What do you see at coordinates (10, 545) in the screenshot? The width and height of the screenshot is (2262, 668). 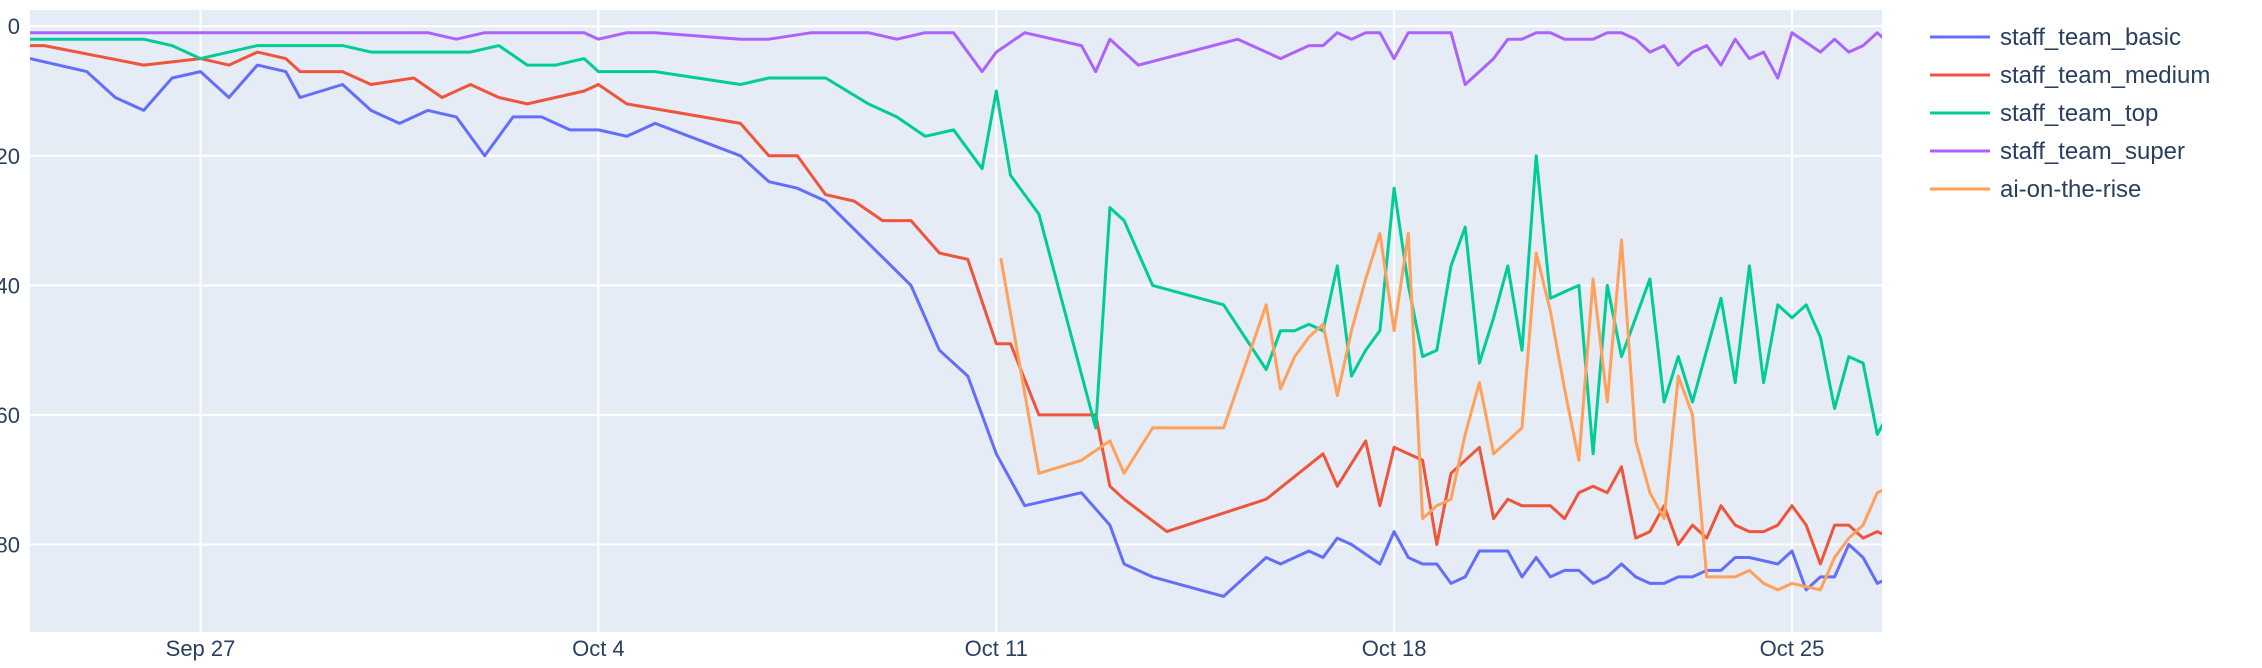 I see `y-tick-label: 80` at bounding box center [10, 545].